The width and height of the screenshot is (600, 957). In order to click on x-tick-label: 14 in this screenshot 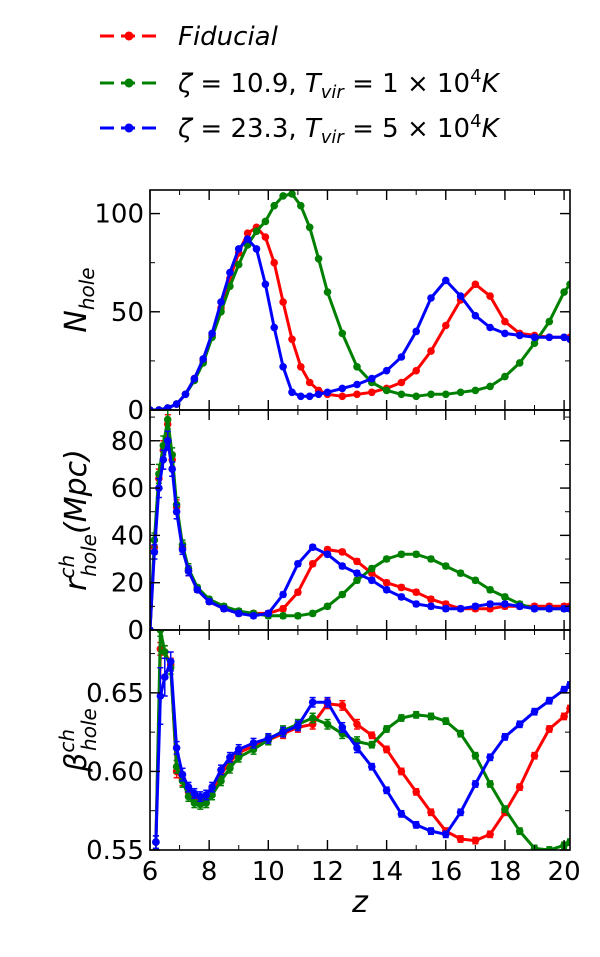, I will do `click(386, 872)`.